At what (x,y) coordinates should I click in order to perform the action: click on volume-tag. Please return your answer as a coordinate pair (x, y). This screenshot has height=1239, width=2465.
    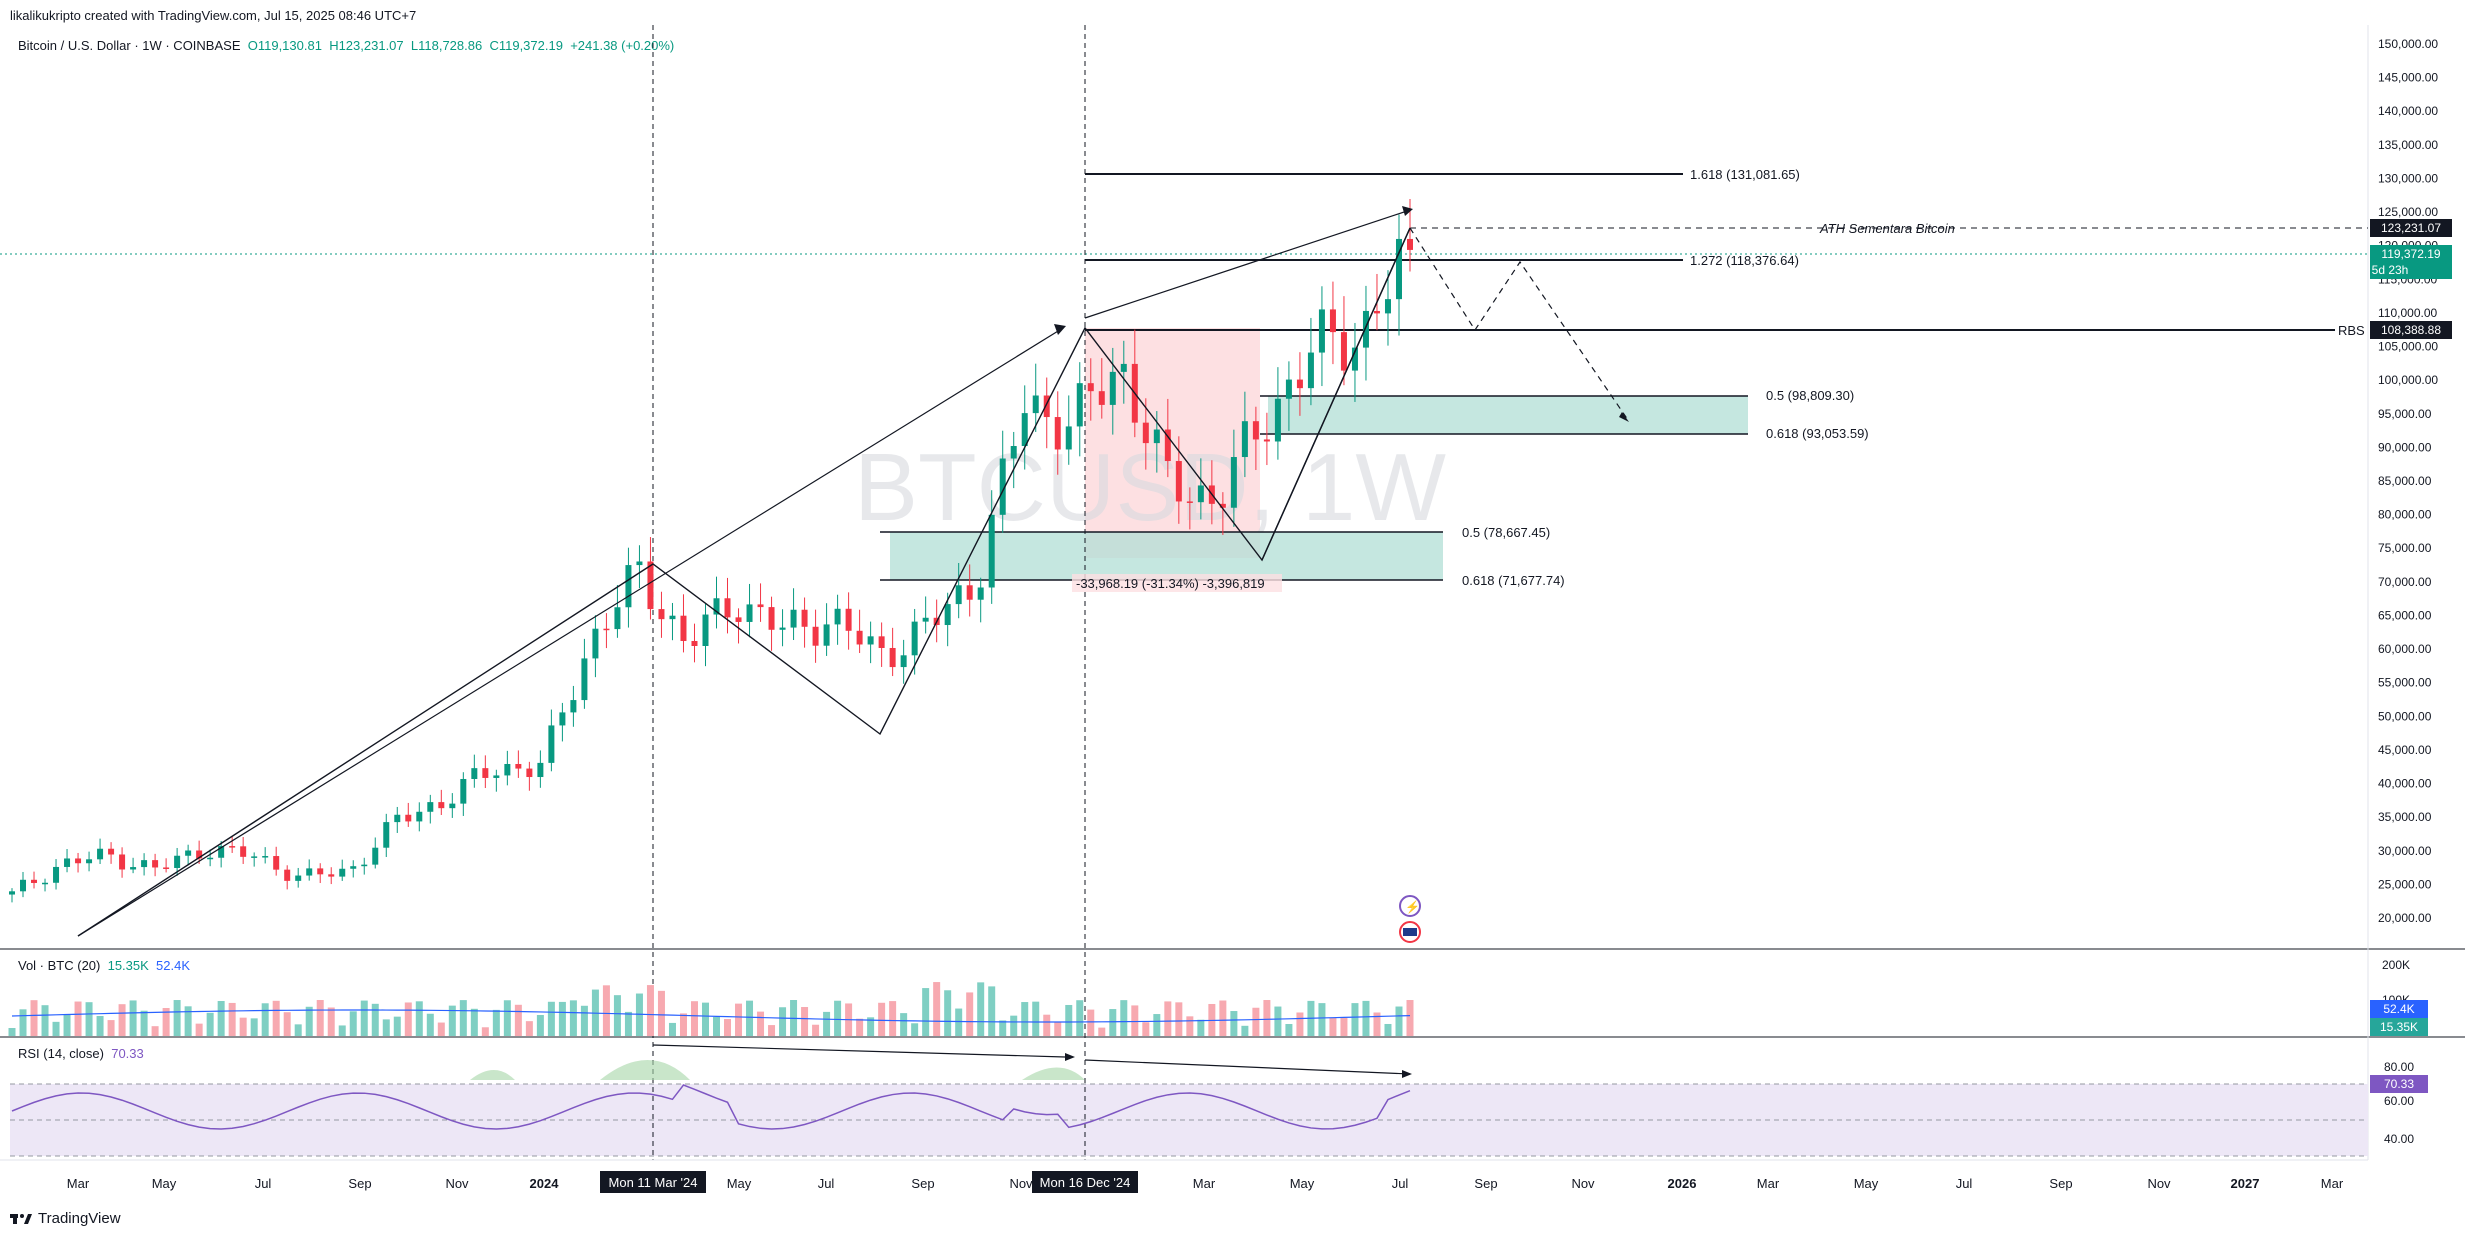
    Looking at the image, I should click on (2399, 1027).